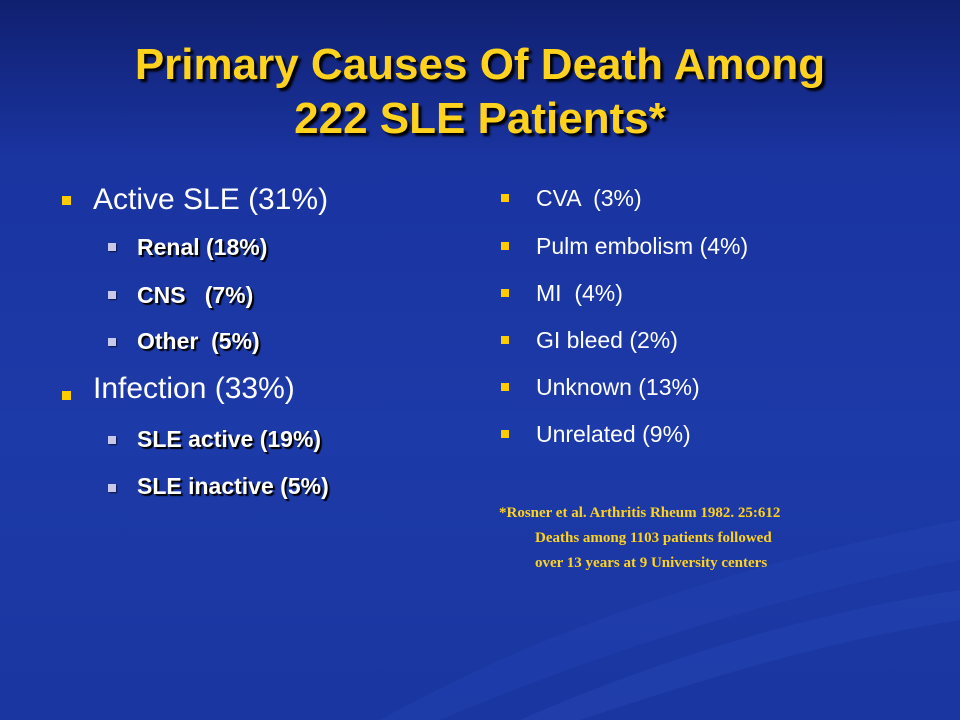  I want to click on slide-title-line-1: Primary Causes Of Death Among, so click(480, 64).